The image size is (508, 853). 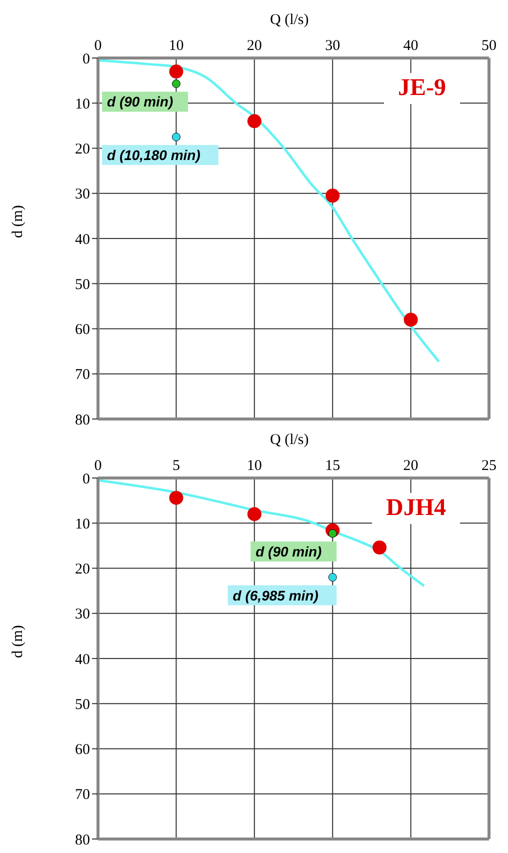 What do you see at coordinates (422, 88) in the screenshot?
I see `text: JE-9` at bounding box center [422, 88].